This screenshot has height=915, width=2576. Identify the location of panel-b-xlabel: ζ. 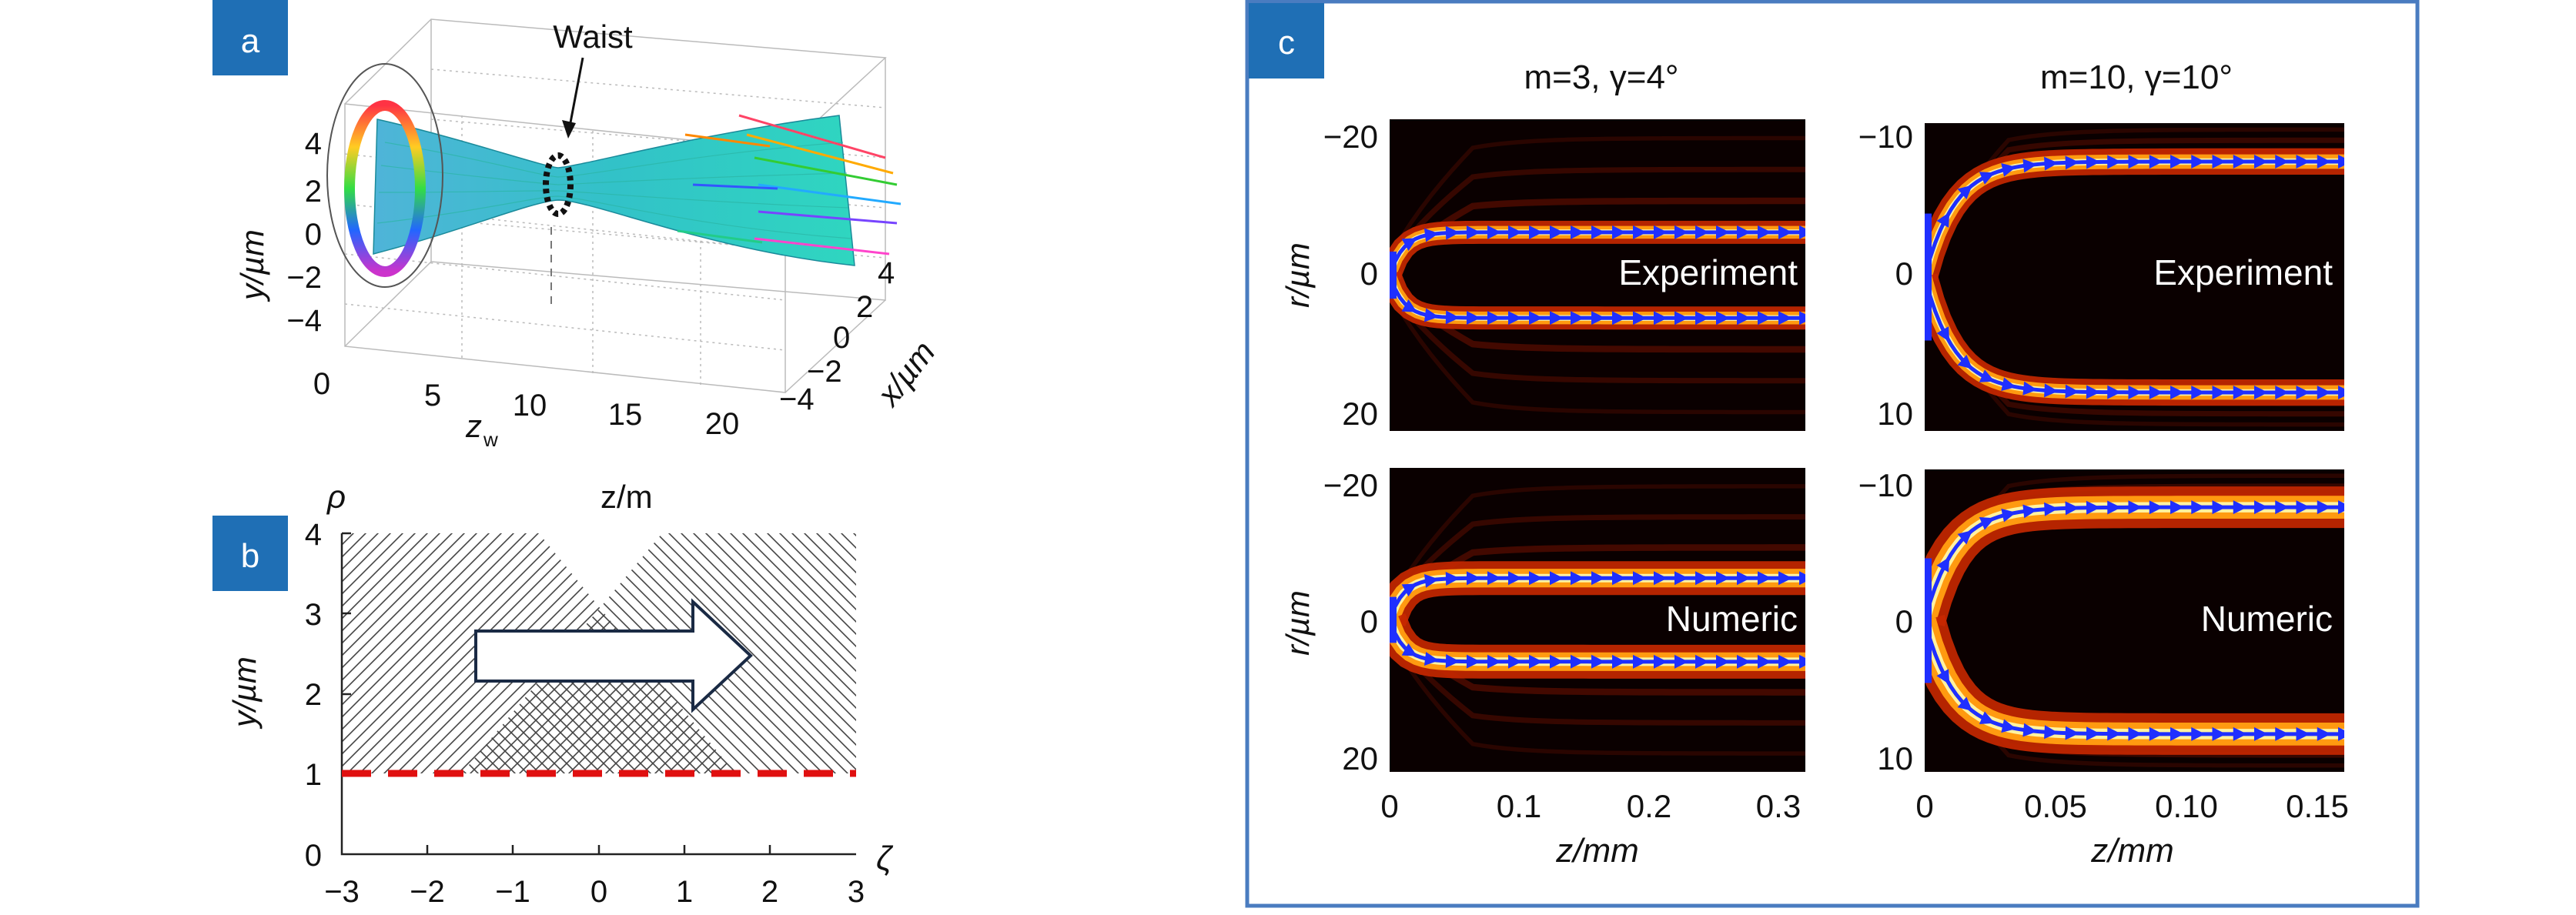
(885, 858).